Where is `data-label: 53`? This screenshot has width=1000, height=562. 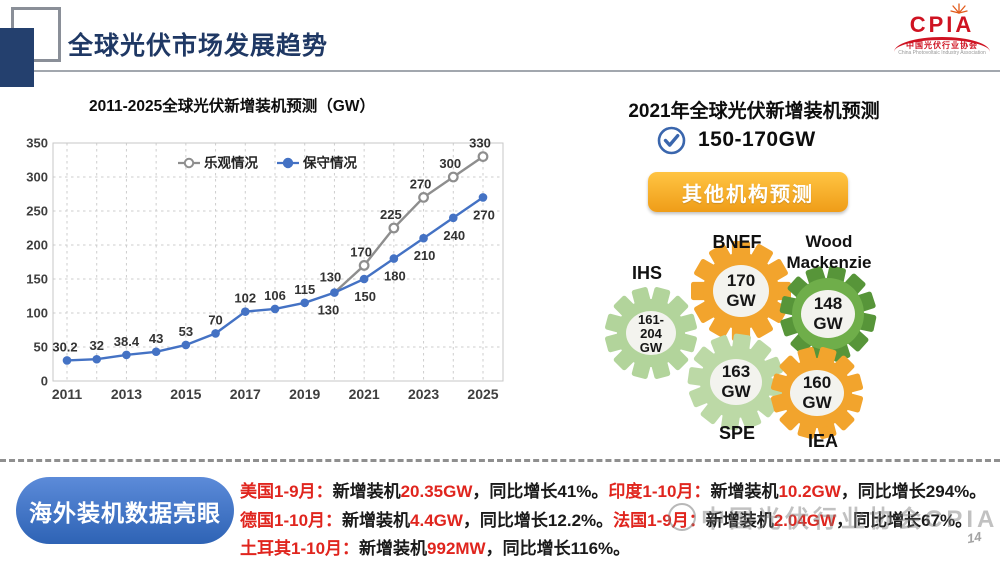 data-label: 53 is located at coordinates (186, 331).